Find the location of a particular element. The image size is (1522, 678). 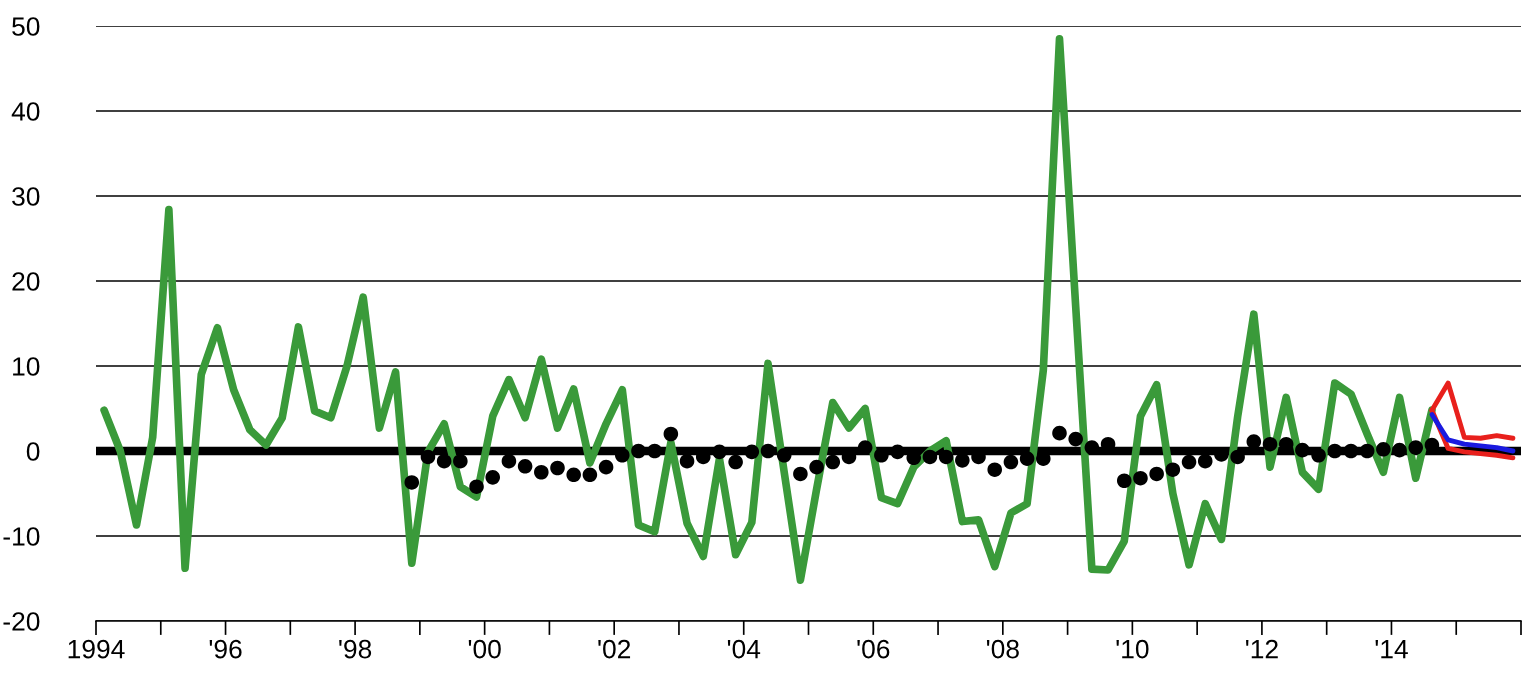

x-tick-label: 1994 is located at coordinates (96, 649).